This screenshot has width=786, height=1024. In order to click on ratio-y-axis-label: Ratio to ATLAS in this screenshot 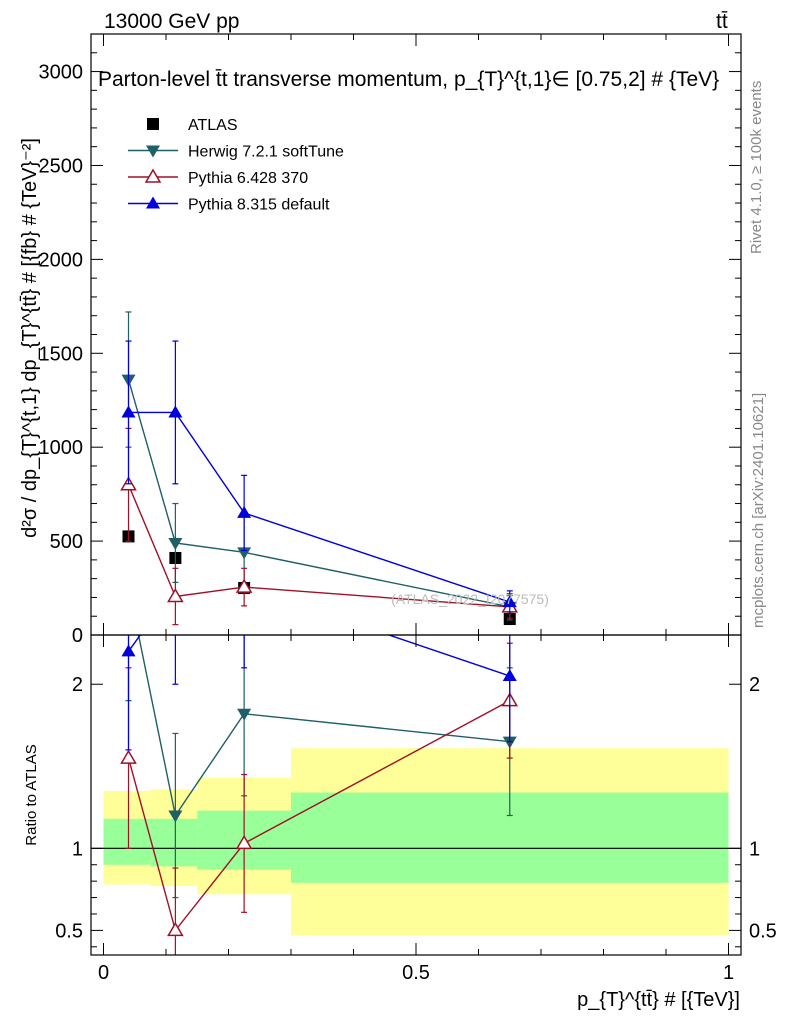, I will do `click(31, 794)`.